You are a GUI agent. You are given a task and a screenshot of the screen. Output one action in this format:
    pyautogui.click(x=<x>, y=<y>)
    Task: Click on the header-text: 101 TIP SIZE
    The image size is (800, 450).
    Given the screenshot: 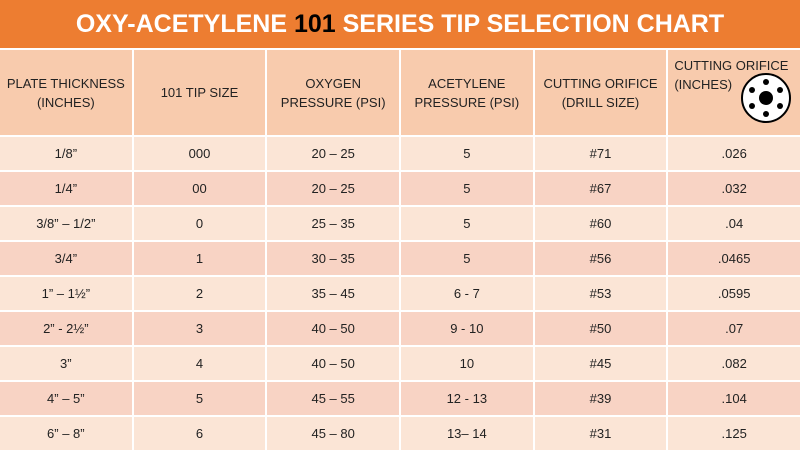 What is the action you would take?
    pyautogui.click(x=199, y=92)
    